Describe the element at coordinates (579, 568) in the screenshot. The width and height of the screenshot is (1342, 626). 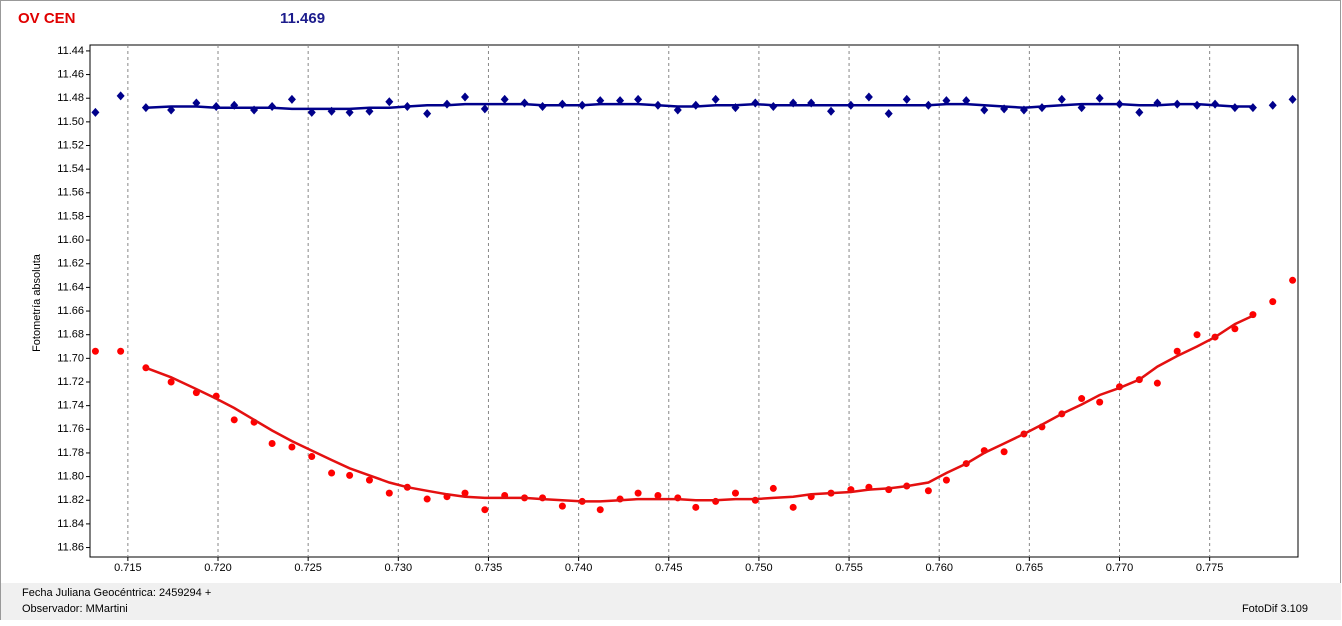
I see `x-tick-label: 0.740` at that location.